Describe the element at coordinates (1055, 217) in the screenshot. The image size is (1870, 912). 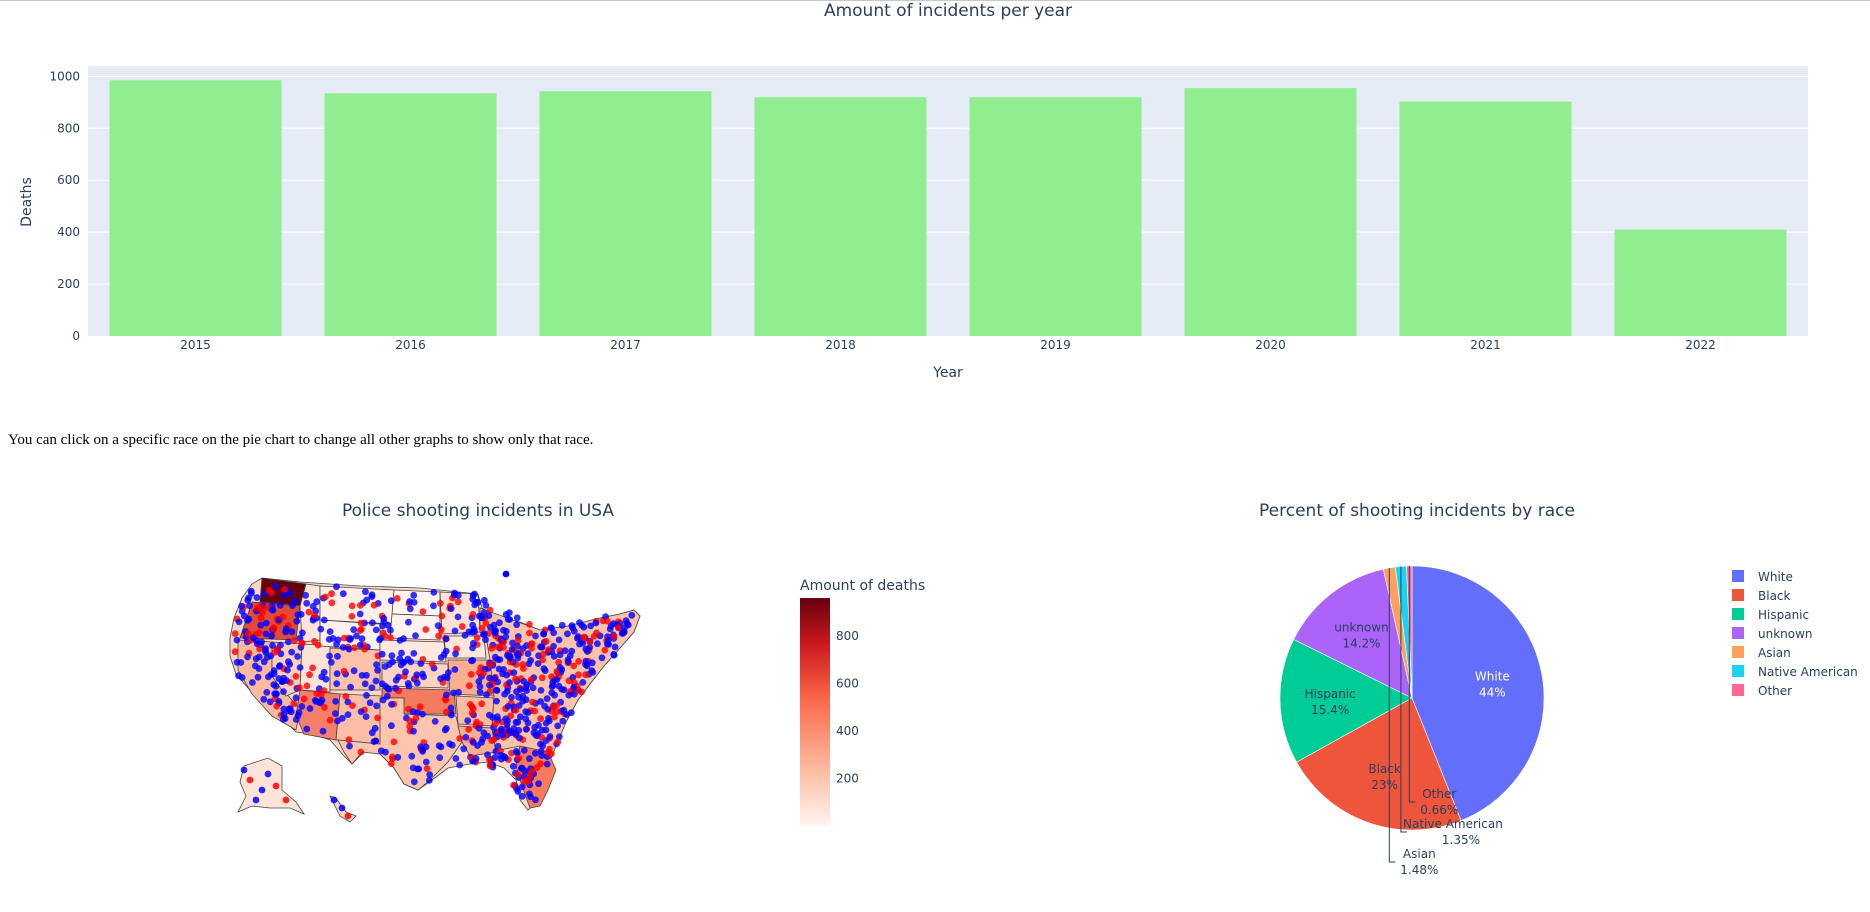
I see `bar-2019` at that location.